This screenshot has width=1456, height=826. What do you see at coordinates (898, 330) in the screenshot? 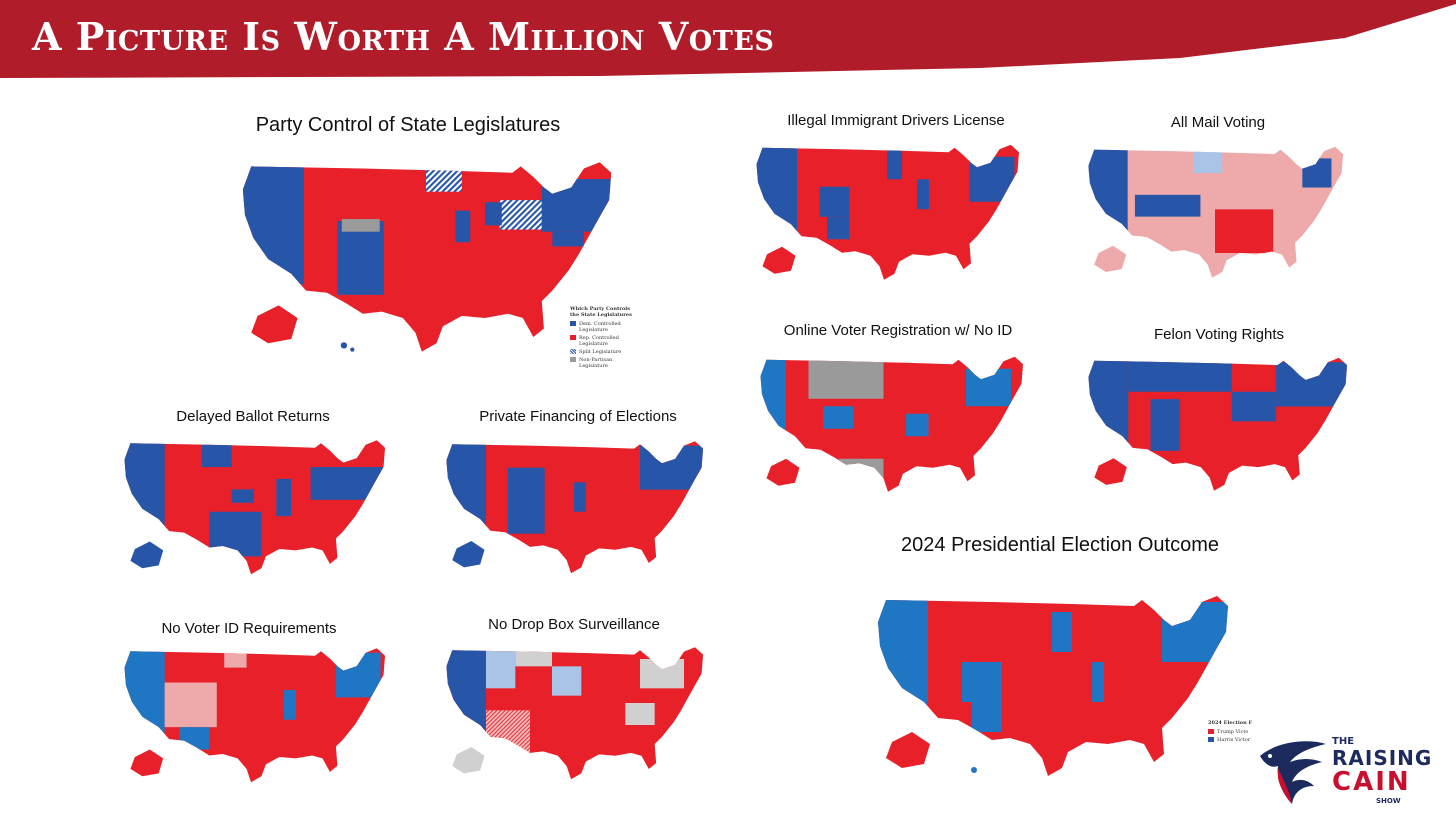
I see `panel-title: Online Voter Registration w/ No ID` at bounding box center [898, 330].